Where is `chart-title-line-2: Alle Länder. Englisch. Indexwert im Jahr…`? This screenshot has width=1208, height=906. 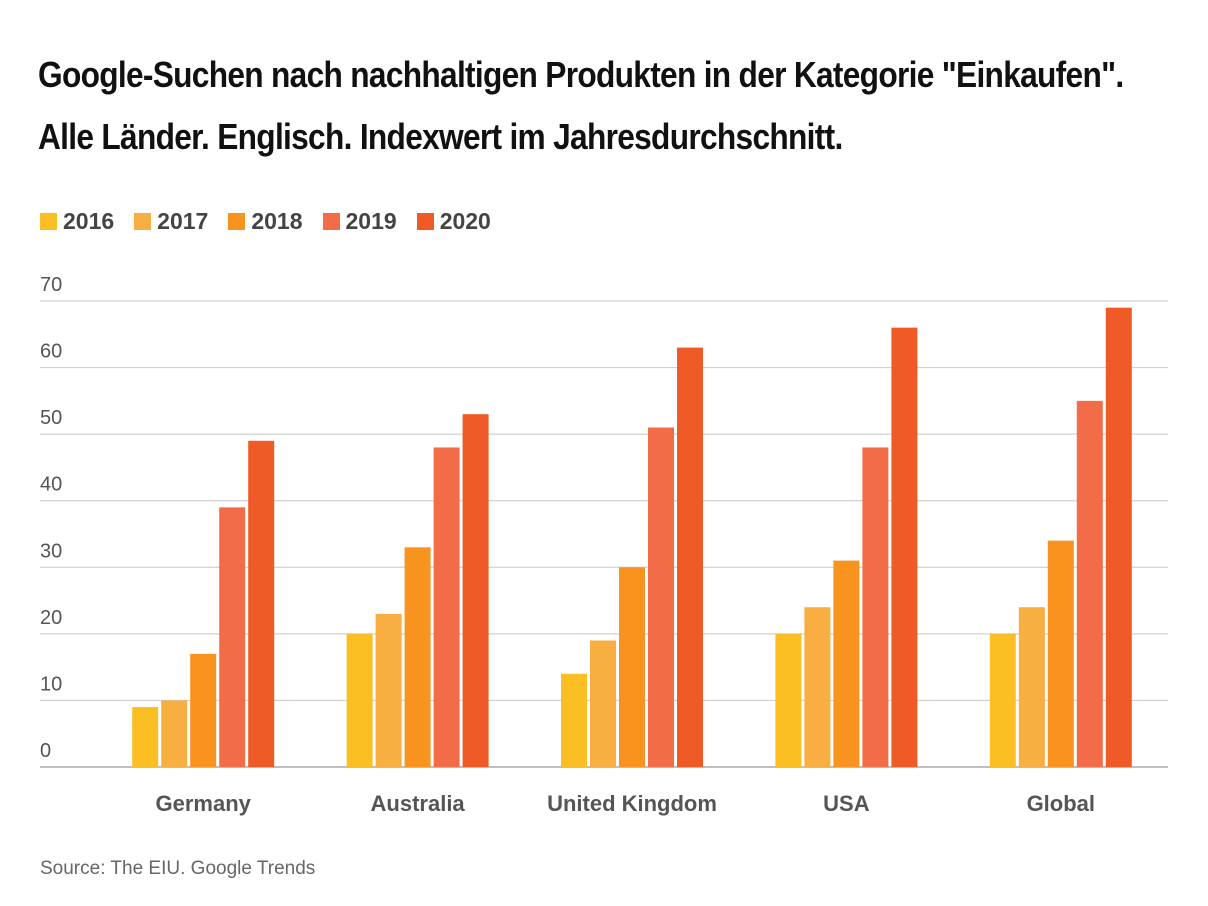
chart-title-line-2: Alle Länder. Englisch. Indexwert im Jahr… is located at coordinates (440, 136).